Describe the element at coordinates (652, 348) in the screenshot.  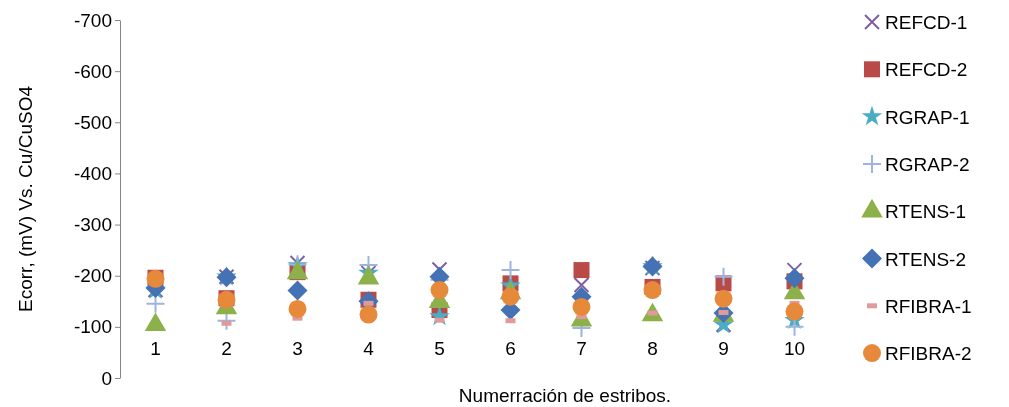
I see `x-tick-label: 8` at that location.